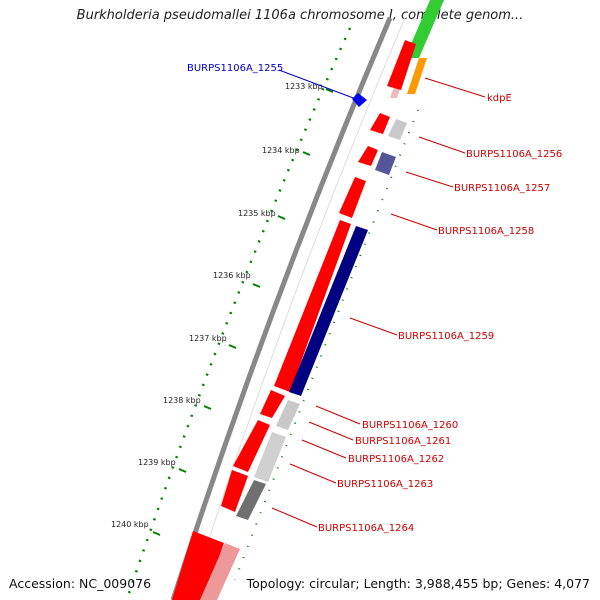 The height and width of the screenshot is (600, 600). I want to click on kbp-label: 1236 kbp, so click(232, 275).